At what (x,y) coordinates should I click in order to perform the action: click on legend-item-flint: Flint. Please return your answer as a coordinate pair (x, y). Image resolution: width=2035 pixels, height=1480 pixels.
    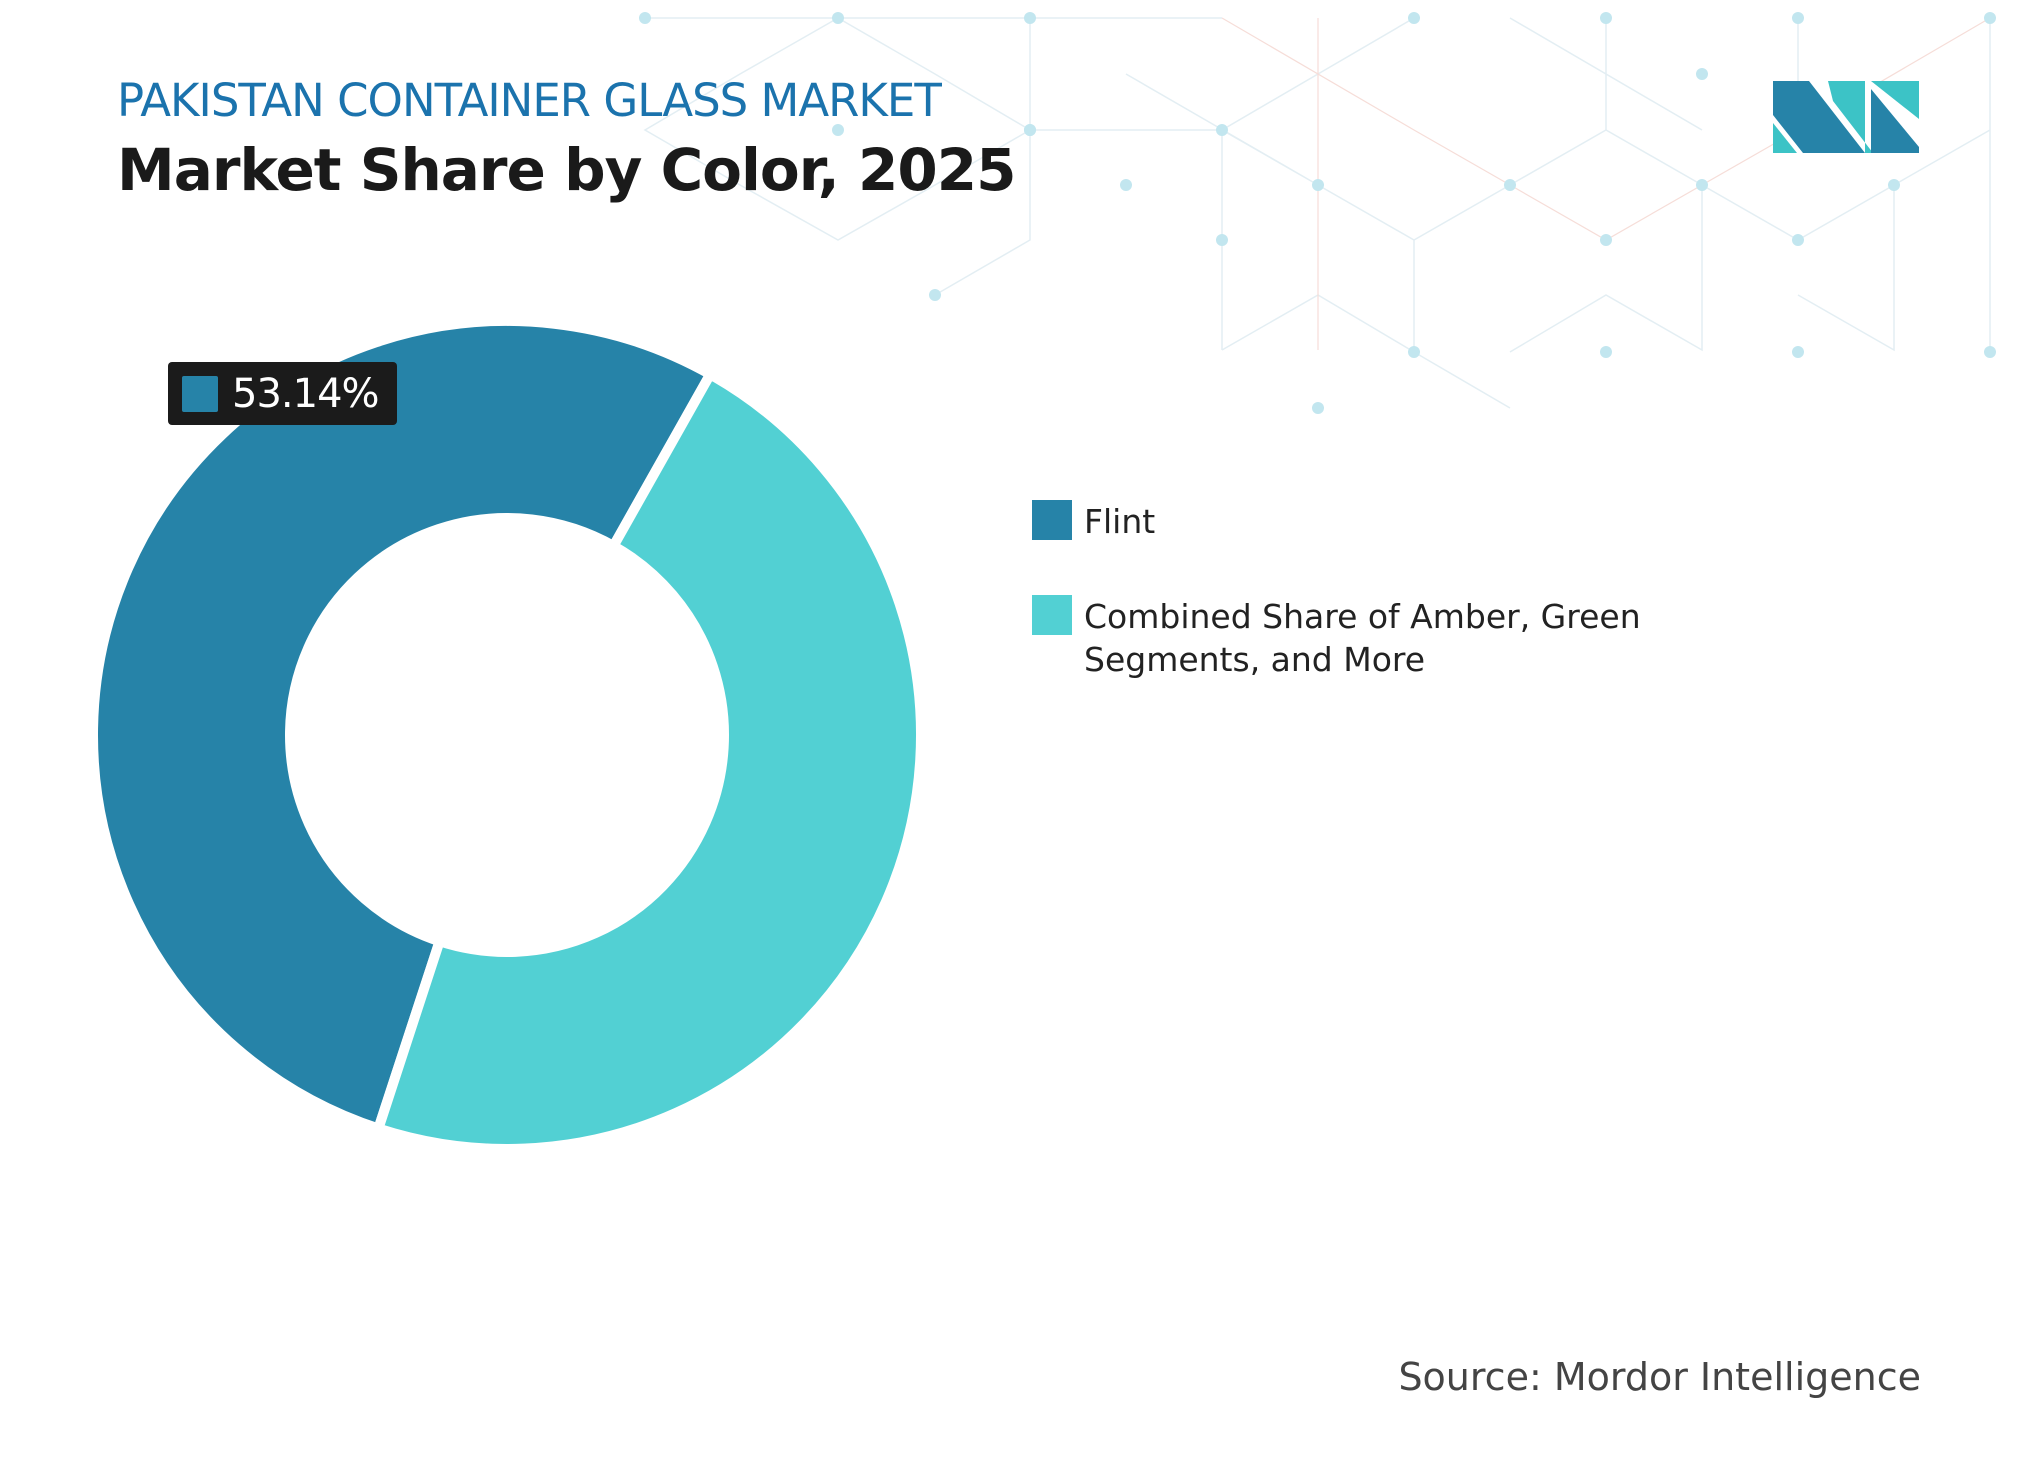
    Looking at the image, I should click on (1378, 521).